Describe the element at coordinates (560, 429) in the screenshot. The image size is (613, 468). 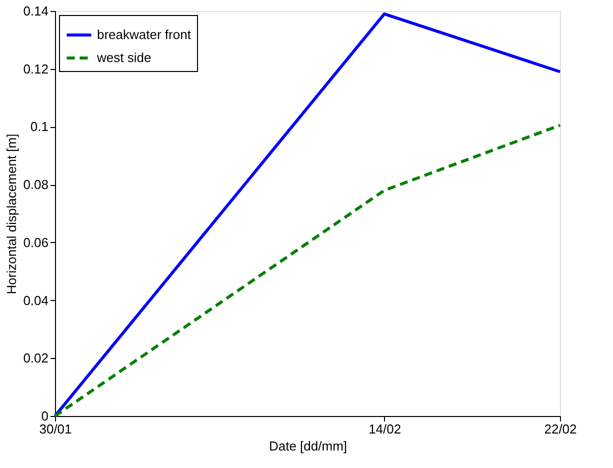
I see `x-tick-label: 22/02` at that location.